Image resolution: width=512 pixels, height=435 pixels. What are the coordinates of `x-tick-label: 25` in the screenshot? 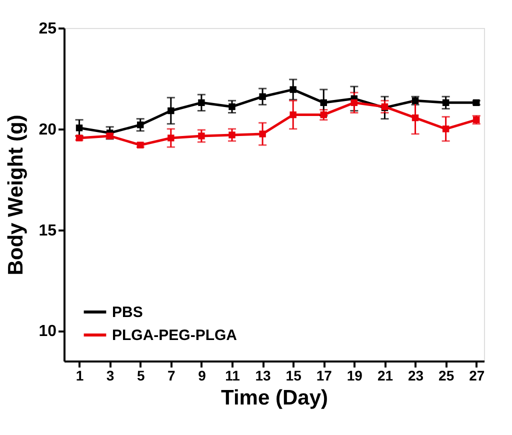 It's located at (446, 376).